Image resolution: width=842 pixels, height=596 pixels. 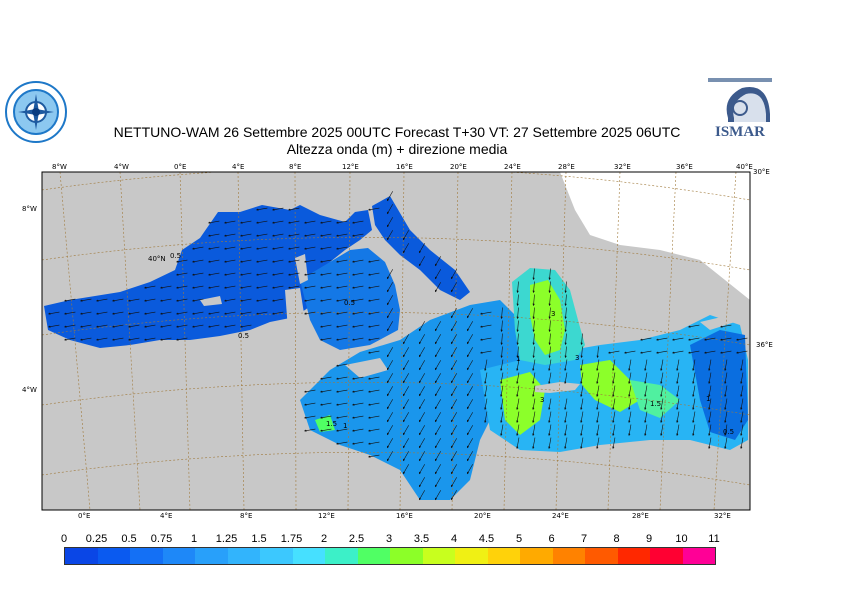 I want to click on colorbar-label: 7, so click(x=584, y=539).